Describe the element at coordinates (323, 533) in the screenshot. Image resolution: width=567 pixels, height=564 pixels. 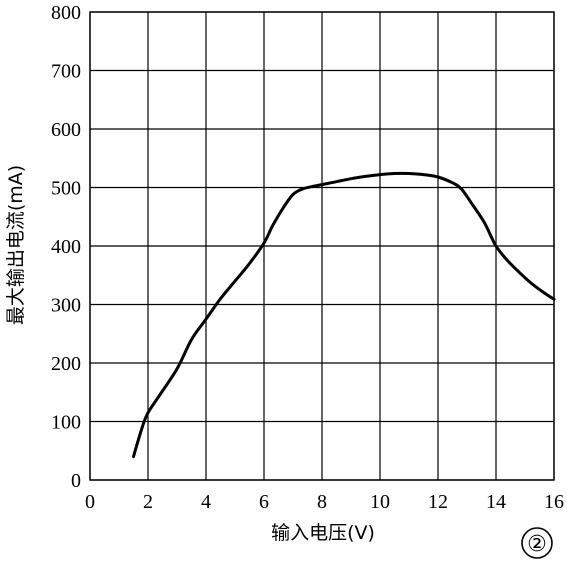
I see `x-axis-title: 输入电压(V)` at that location.